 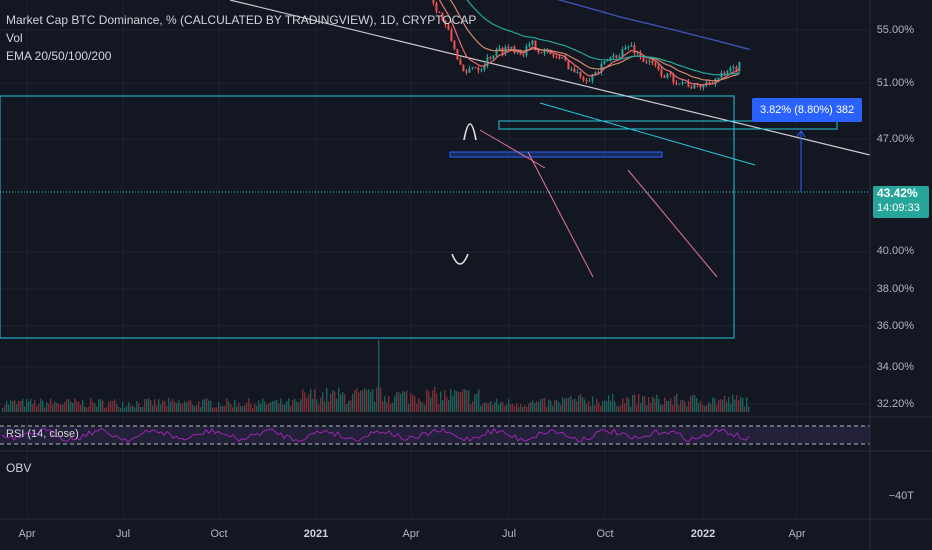 I want to click on price-tick: 40.00%, so click(x=895, y=251).